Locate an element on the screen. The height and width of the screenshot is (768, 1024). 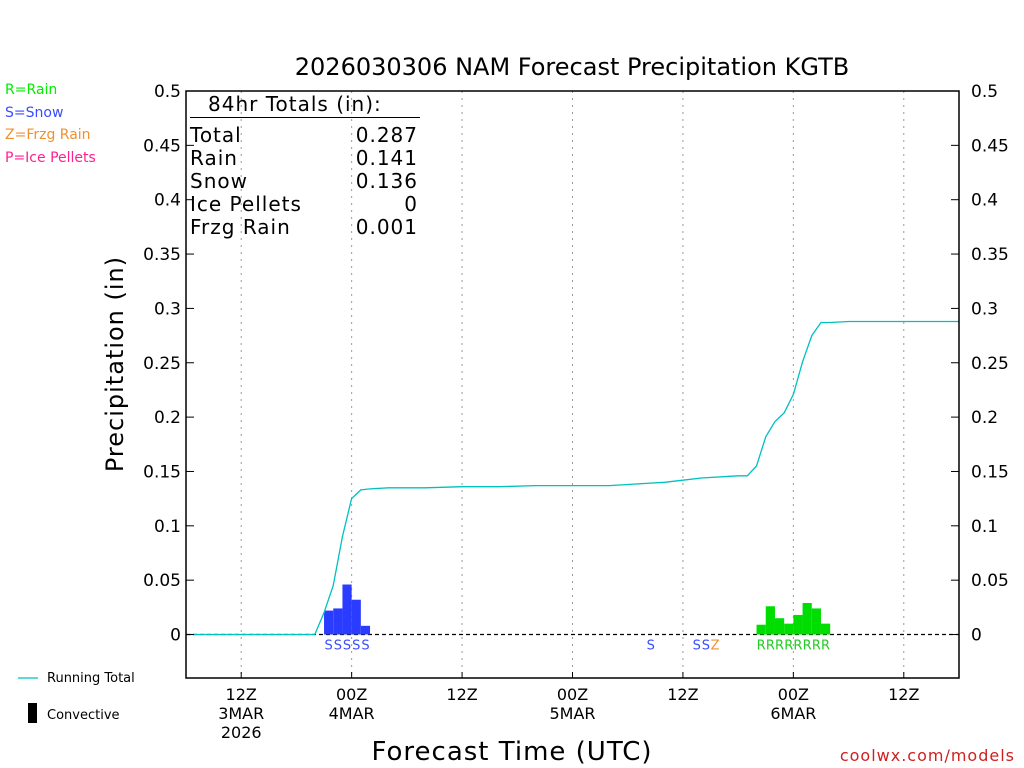
y-tick-label-right: 0.15 is located at coordinates (990, 472).